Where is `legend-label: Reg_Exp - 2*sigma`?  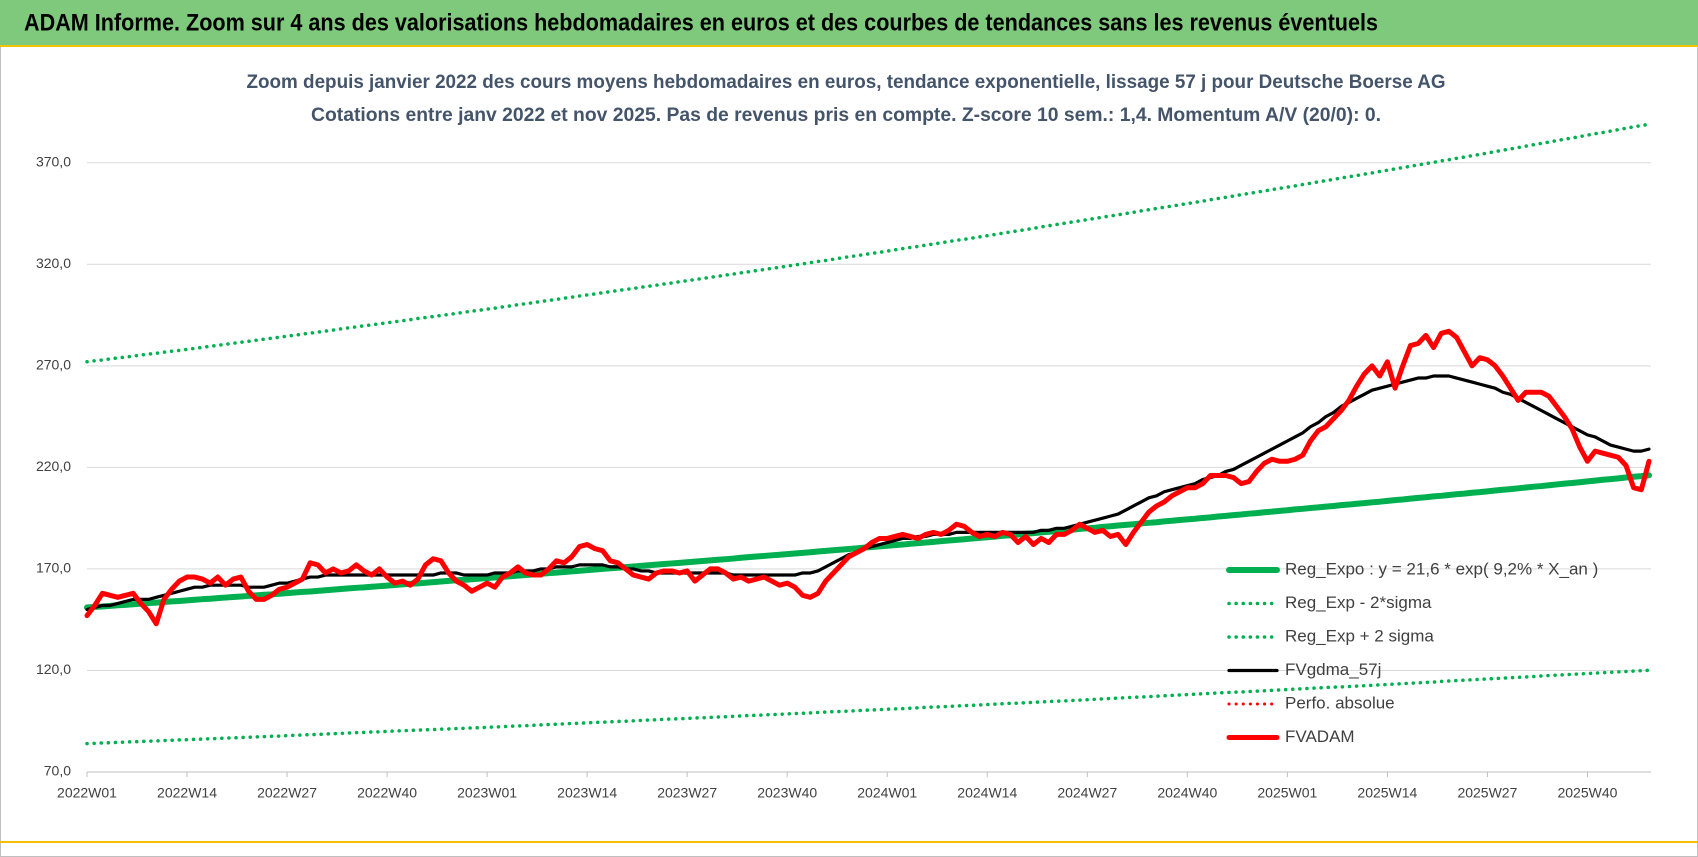
legend-label: Reg_Exp - 2*sigma is located at coordinates (1358, 602).